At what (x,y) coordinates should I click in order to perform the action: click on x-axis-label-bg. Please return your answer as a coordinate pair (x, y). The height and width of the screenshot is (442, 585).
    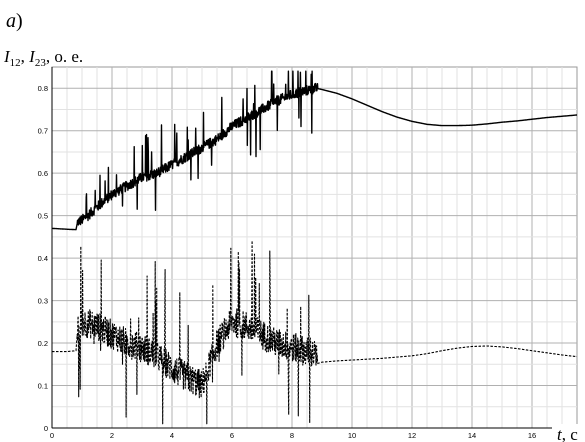
    Looking at the image, I should click on (568, 433).